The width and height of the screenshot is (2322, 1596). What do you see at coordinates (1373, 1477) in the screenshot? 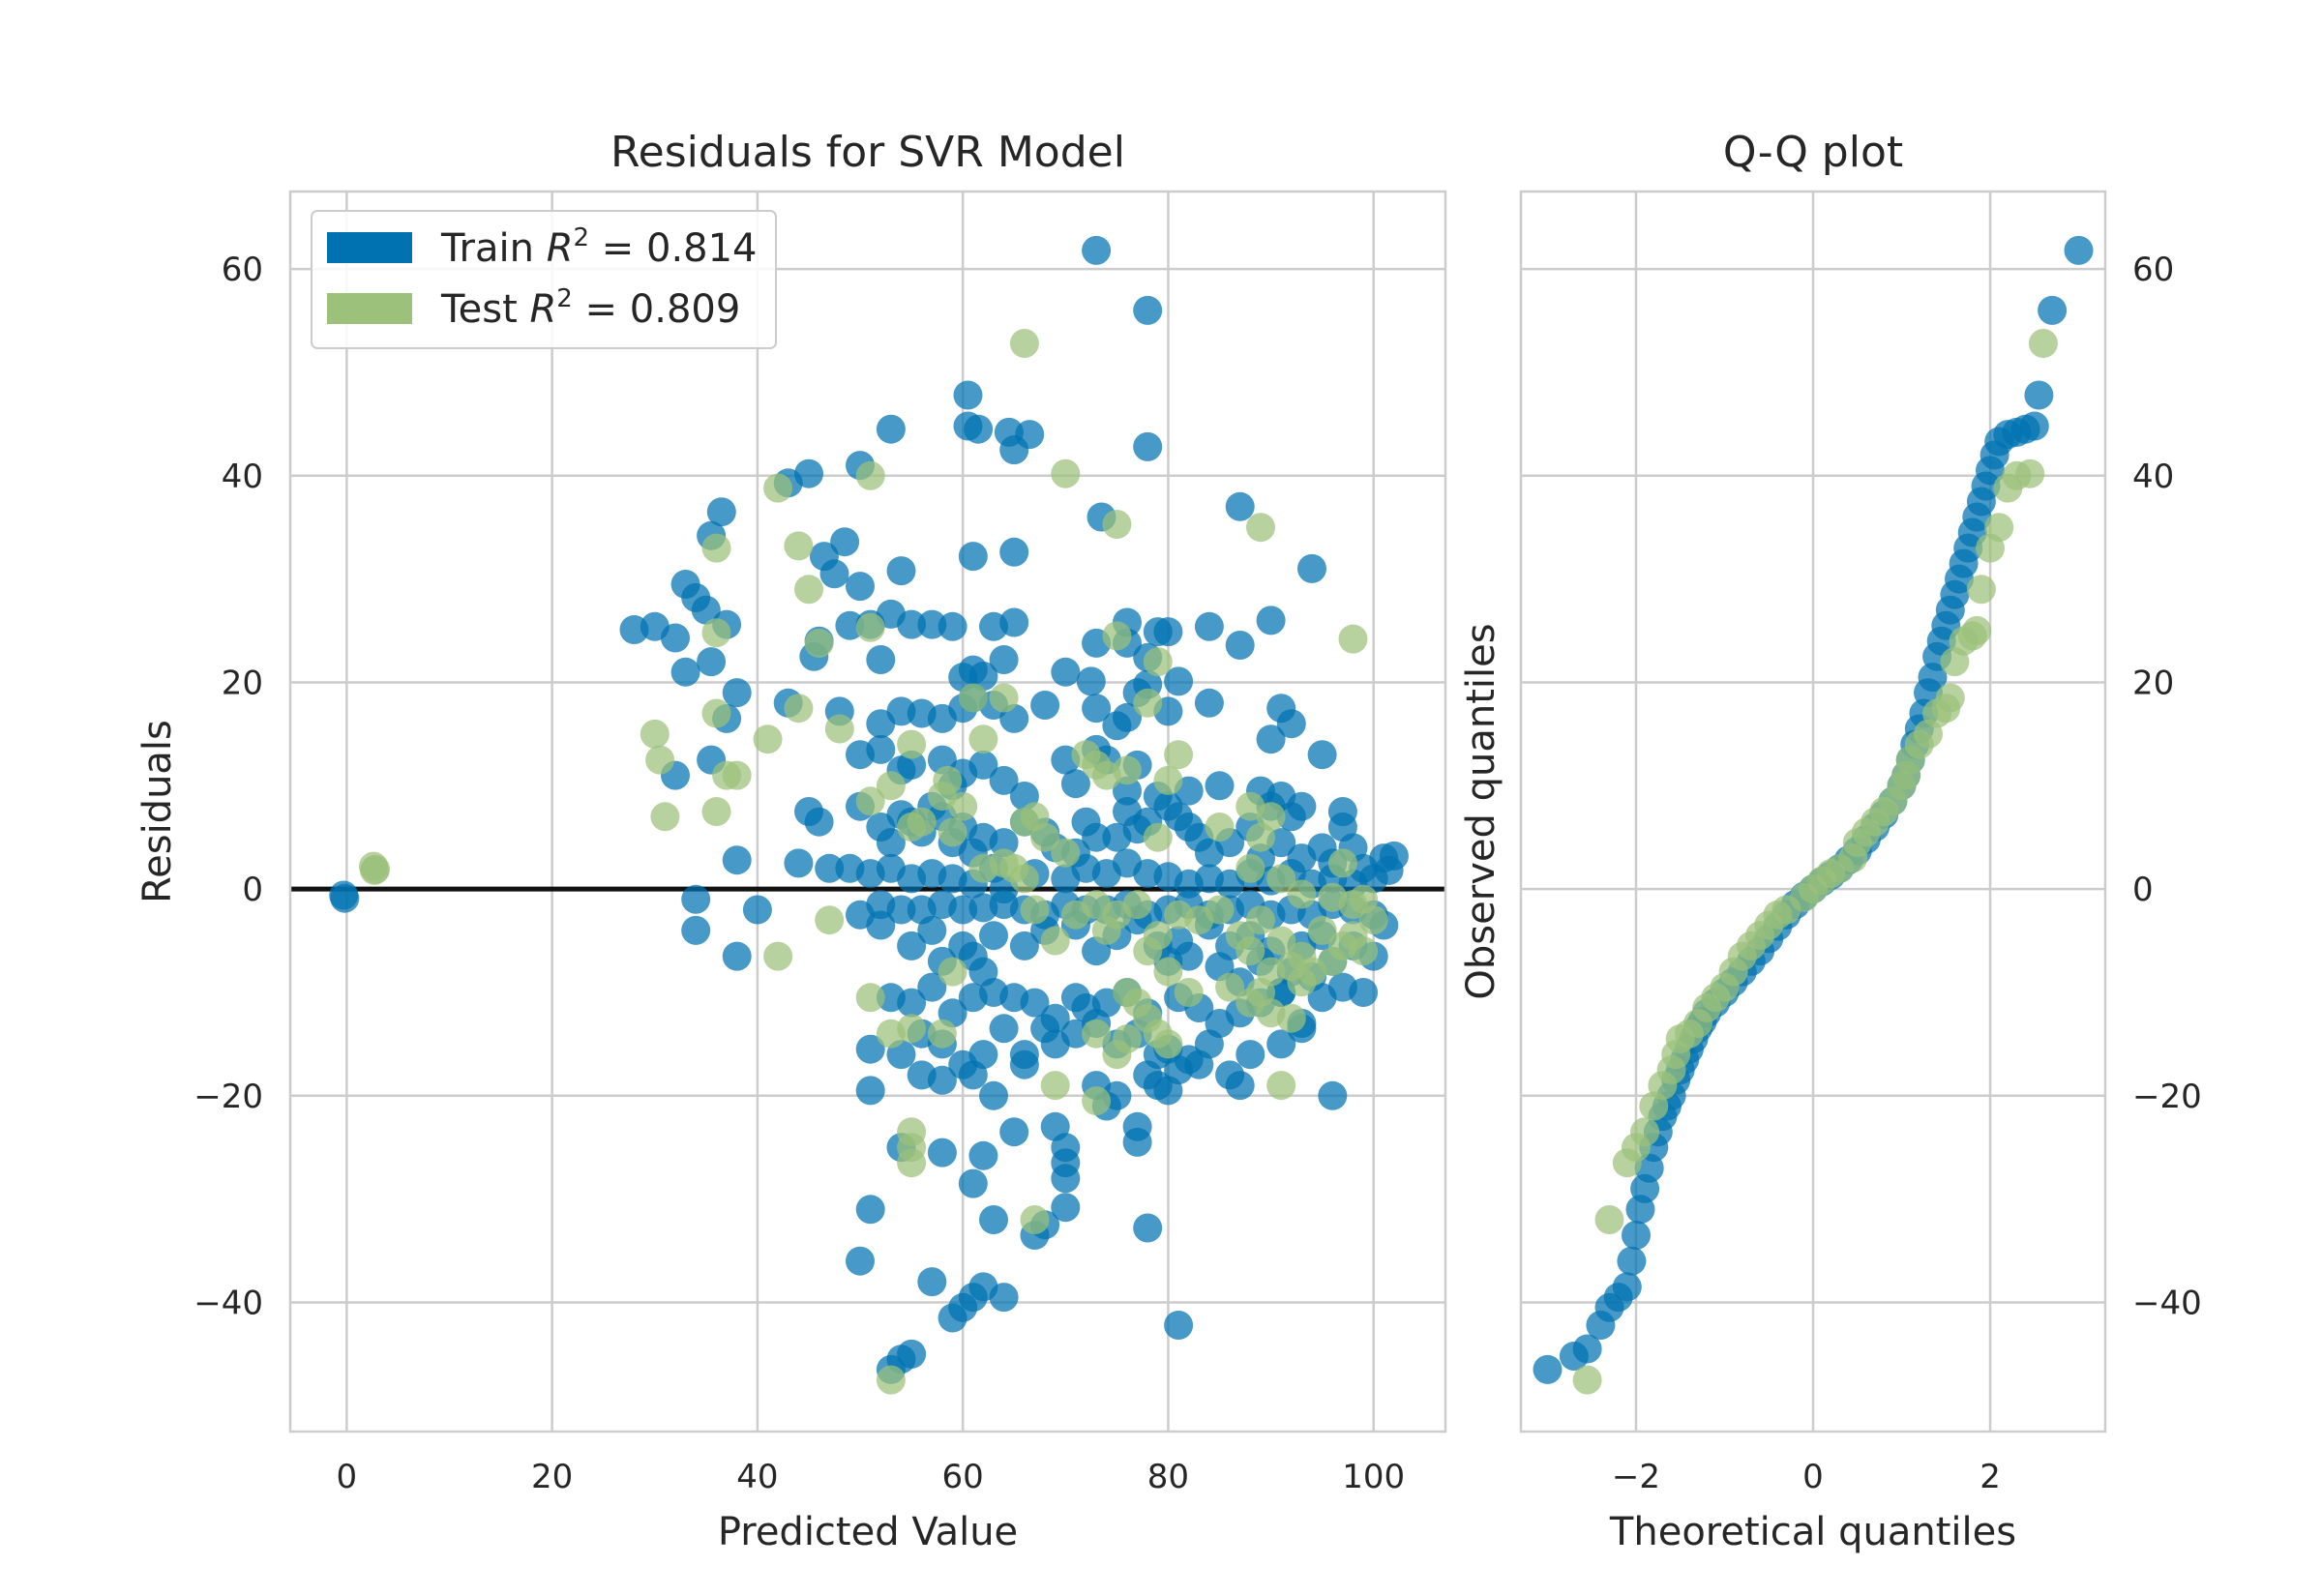
I see `res-x-tick-label: 100` at bounding box center [1373, 1477].